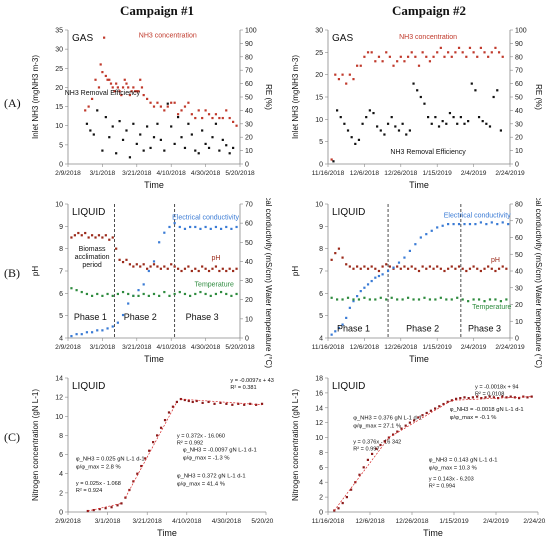 The image size is (550, 545). I want to click on chart-b2-x-tick-label: 12/26/2018, so click(400, 347).